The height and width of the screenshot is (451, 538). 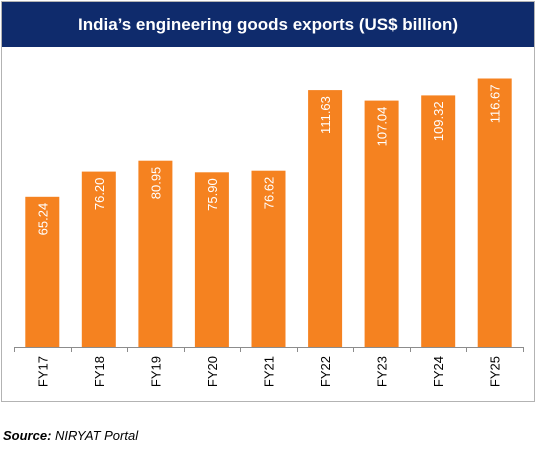 I want to click on bar-value-label: 80.95, so click(x=155, y=183).